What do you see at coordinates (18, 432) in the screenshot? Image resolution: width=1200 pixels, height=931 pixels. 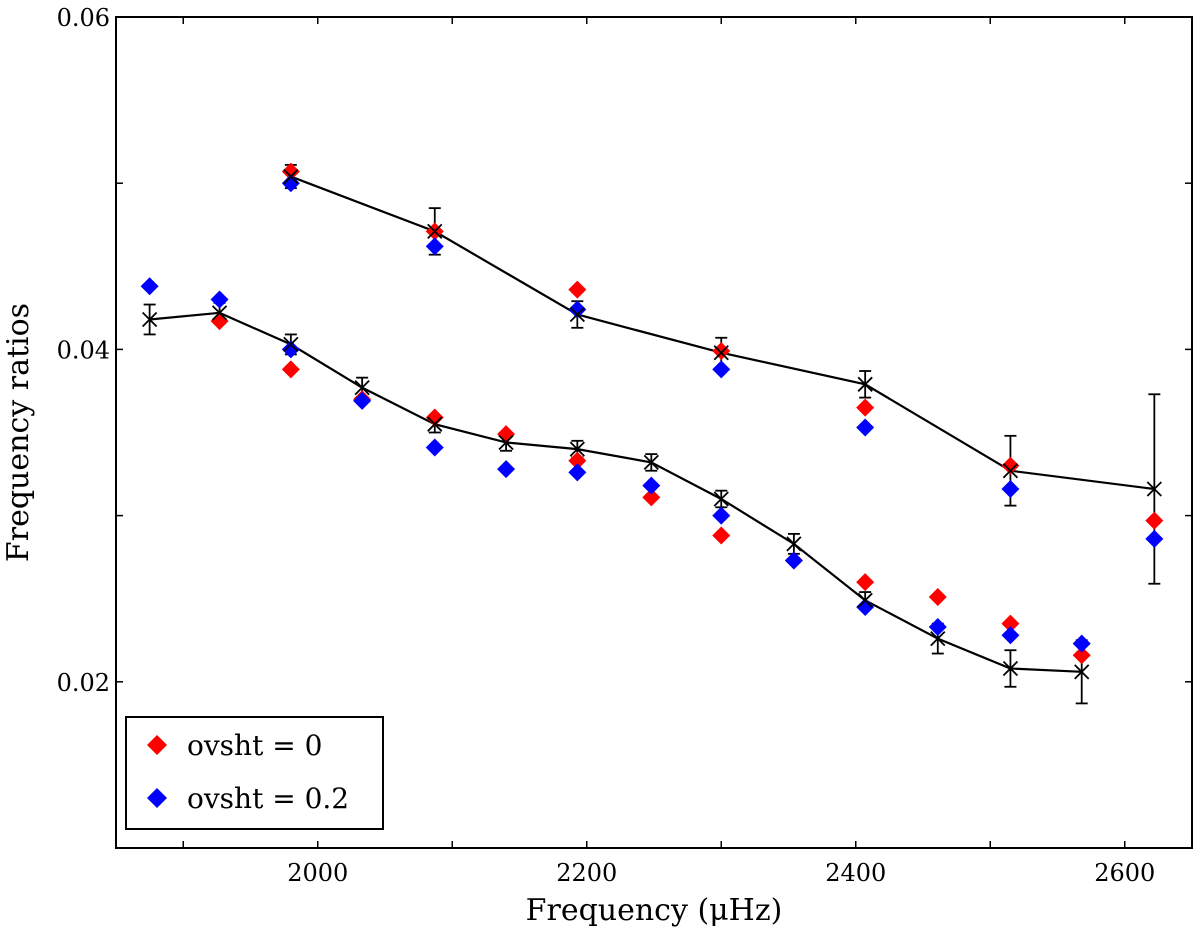 I see `y-axis-label: Frequency ratios` at bounding box center [18, 432].